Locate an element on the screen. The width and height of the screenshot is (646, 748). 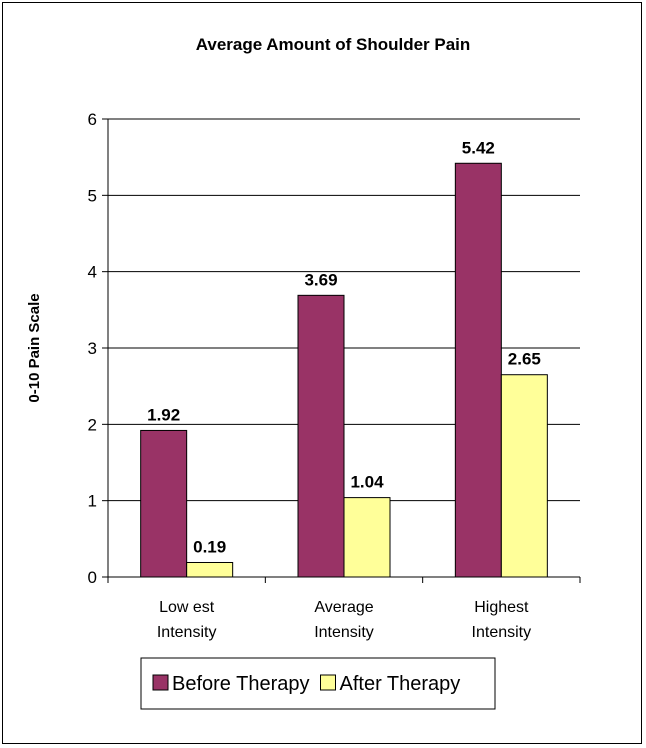
data-label: 3.69 is located at coordinates (320, 279).